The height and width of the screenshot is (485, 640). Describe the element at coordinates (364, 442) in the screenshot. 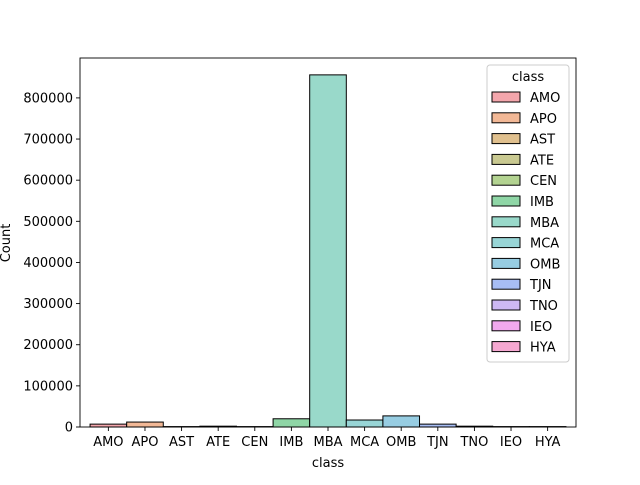

I see `x-tick-label: MCA` at that location.